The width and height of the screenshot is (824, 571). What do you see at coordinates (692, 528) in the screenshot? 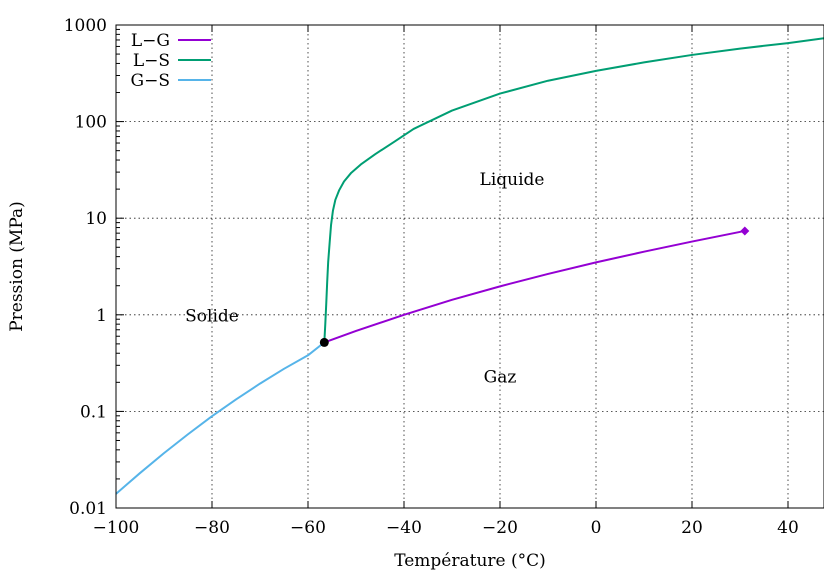
I see `x-tick-label: 20` at bounding box center [692, 528].